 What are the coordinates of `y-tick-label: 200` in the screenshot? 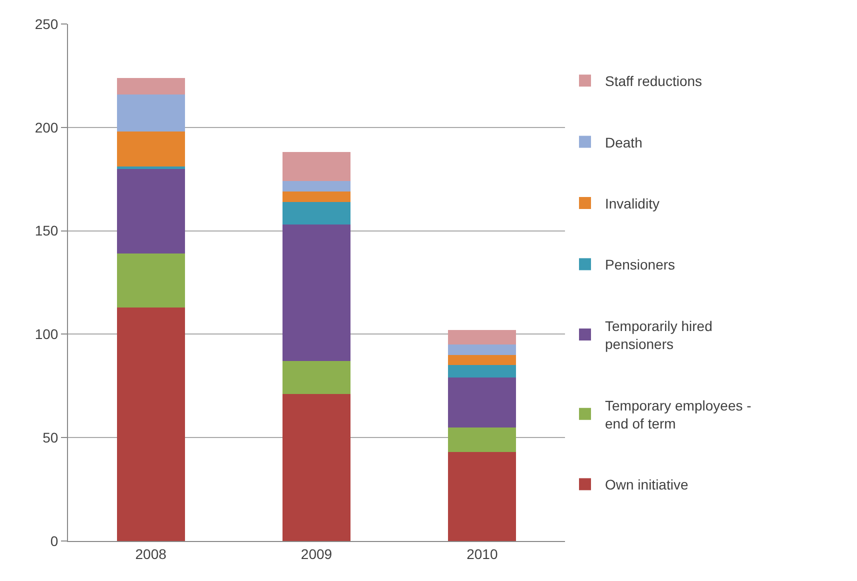 It's located at (46, 127).